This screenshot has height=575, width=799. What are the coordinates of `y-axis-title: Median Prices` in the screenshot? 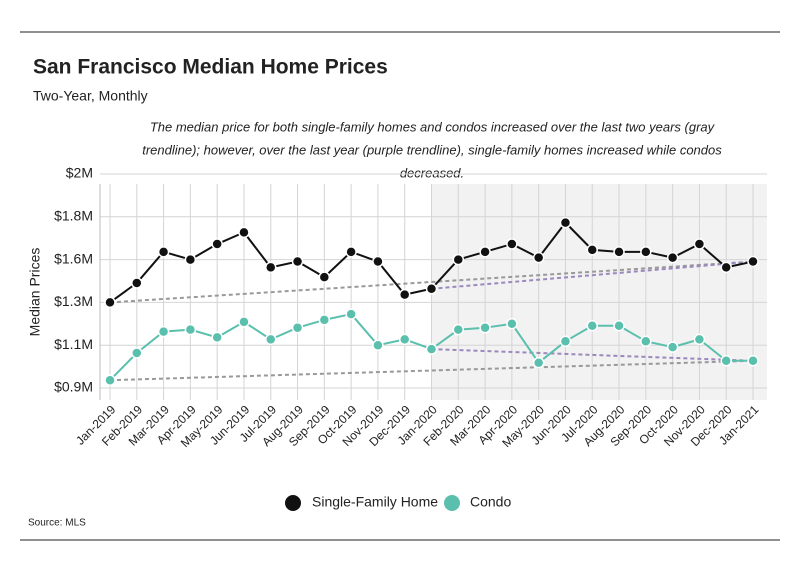 It's located at (35, 292).